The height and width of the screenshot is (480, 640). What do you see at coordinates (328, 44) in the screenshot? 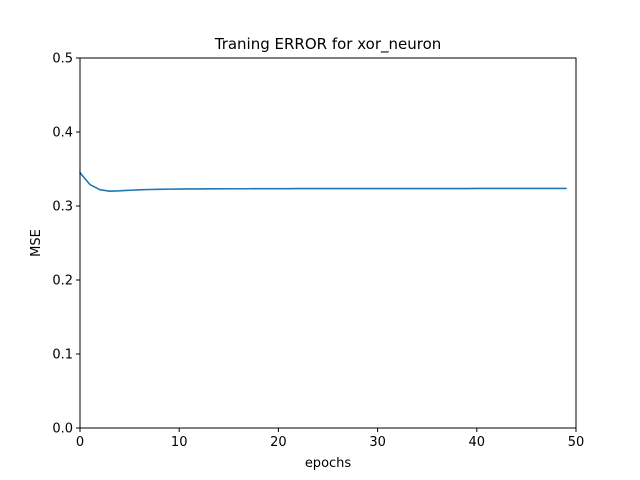
I see `chart-title: Traning ERROR for xor_neuron` at bounding box center [328, 44].